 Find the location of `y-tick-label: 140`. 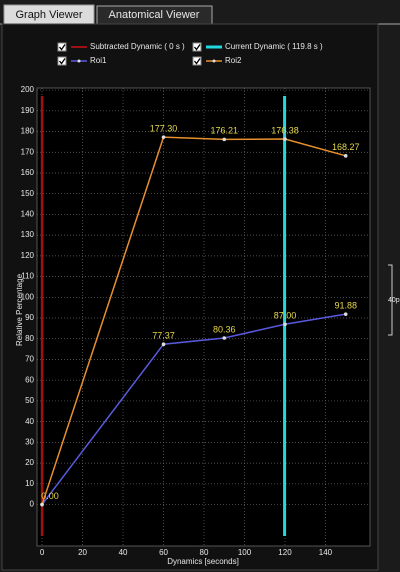

y-tick-label: 140 is located at coordinates (28, 214).